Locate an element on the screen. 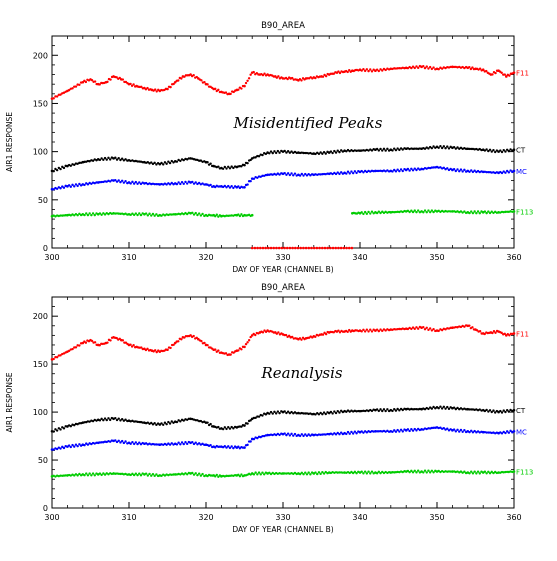  x-tick-label: 300 is located at coordinates (51, 257).